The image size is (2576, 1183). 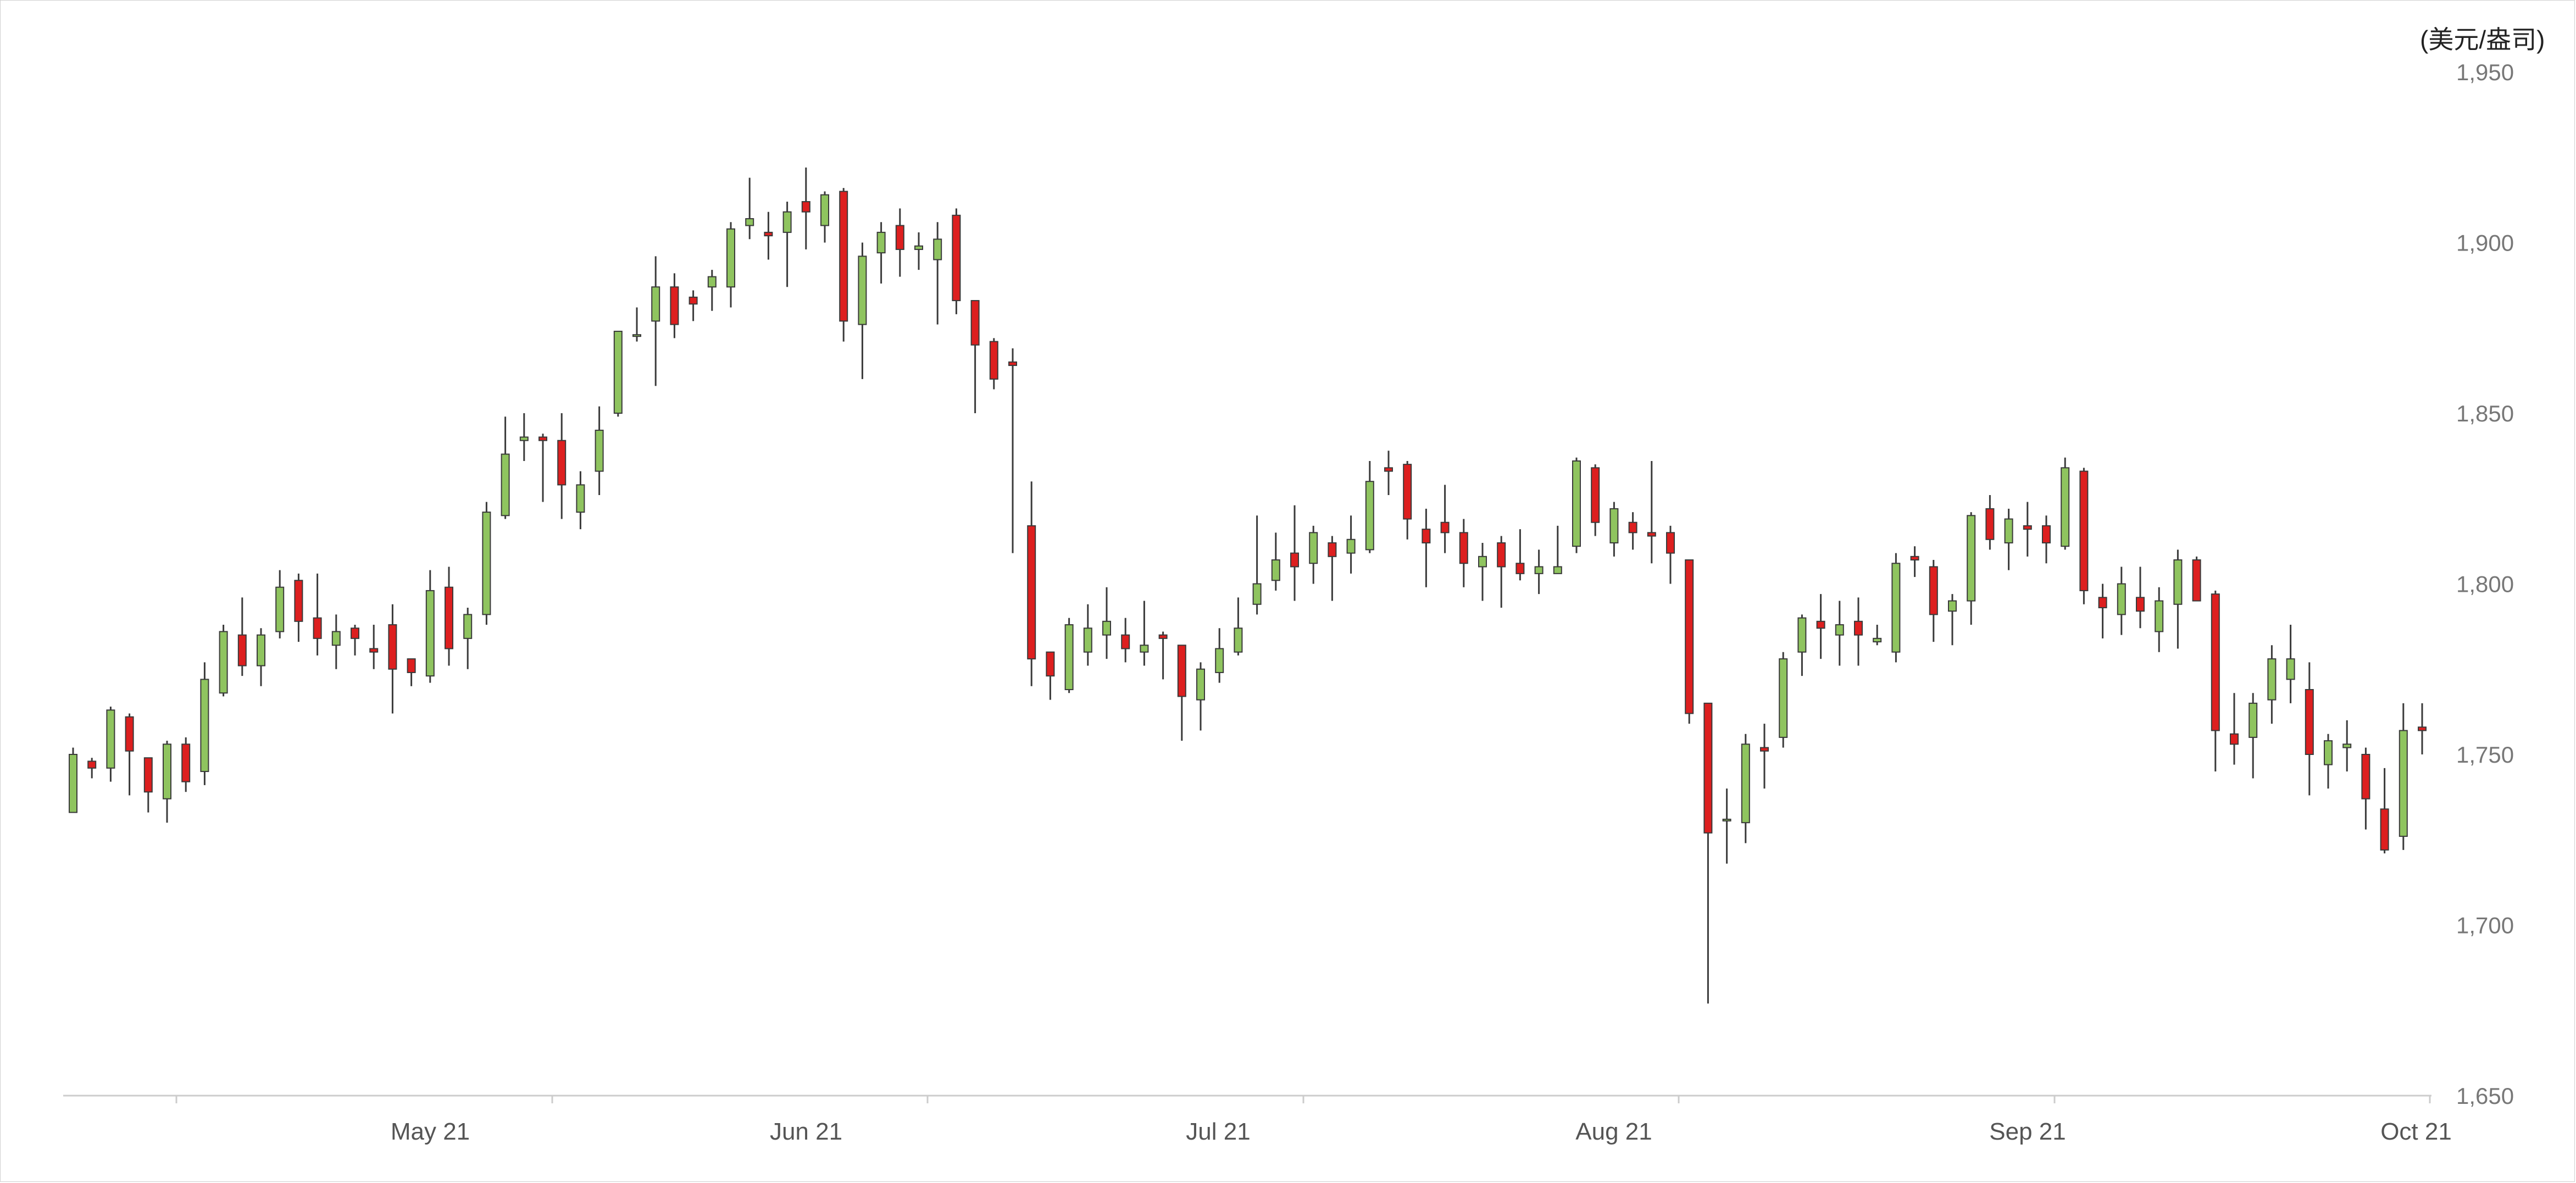 What do you see at coordinates (2485, 925) in the screenshot?
I see `y-tick-label: 1,700` at bounding box center [2485, 925].